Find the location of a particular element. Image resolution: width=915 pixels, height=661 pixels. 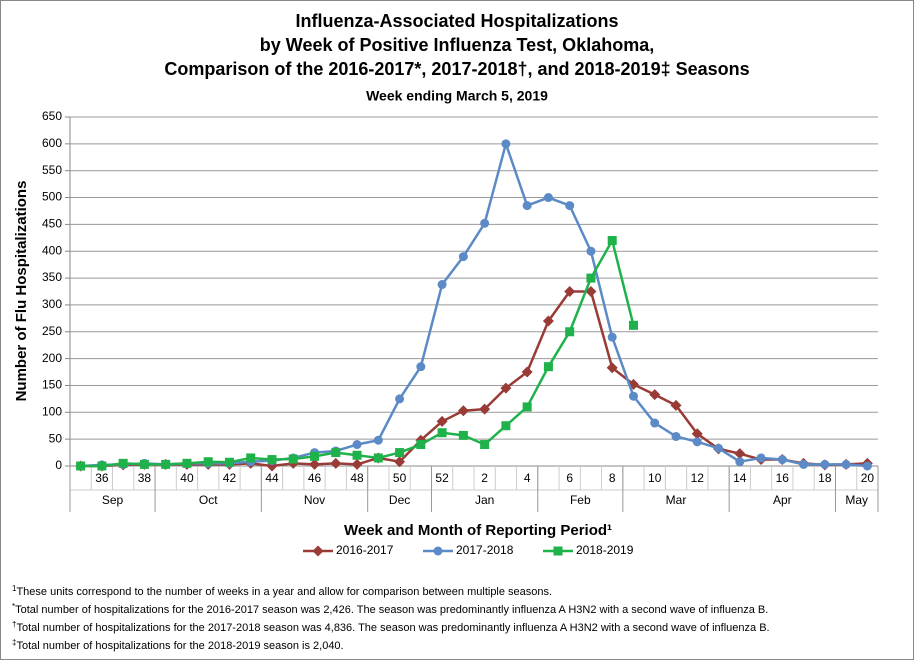

legend-label: 2016-2017 is located at coordinates (365, 550).